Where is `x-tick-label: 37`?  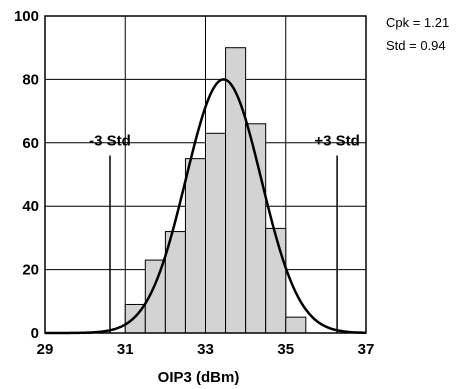 x-tick-label: 37 is located at coordinates (366, 349).